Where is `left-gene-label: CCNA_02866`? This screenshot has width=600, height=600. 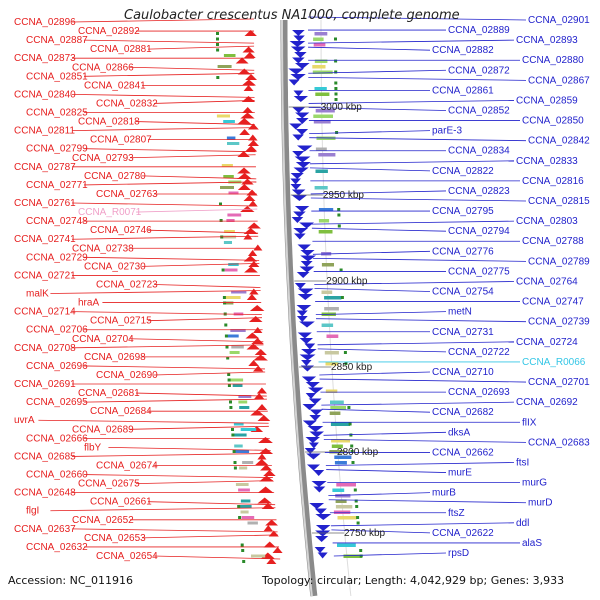
left-gene-label: CCNA_02866 is located at coordinates (103, 67).